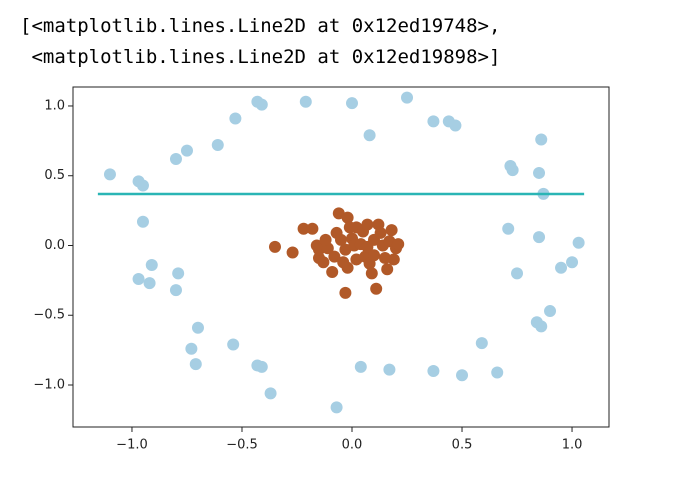 The width and height of the screenshot is (678, 483). What do you see at coordinates (54, 245) in the screenshot?
I see `y-tick-label: 0.0` at bounding box center [54, 245].